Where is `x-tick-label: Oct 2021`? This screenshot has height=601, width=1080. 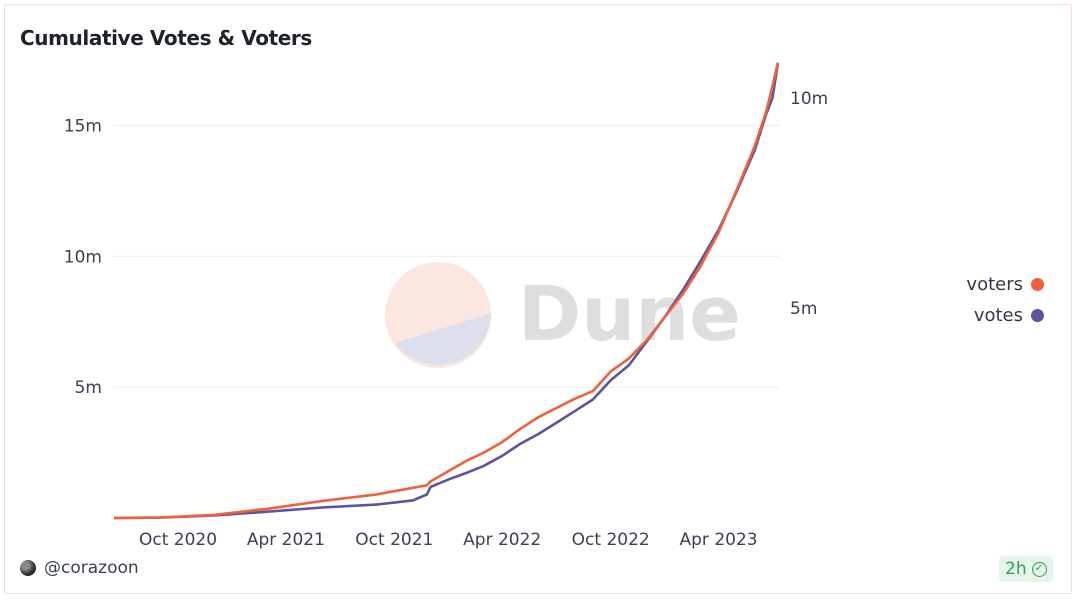
x-tick-label: Oct 2021 is located at coordinates (394, 540).